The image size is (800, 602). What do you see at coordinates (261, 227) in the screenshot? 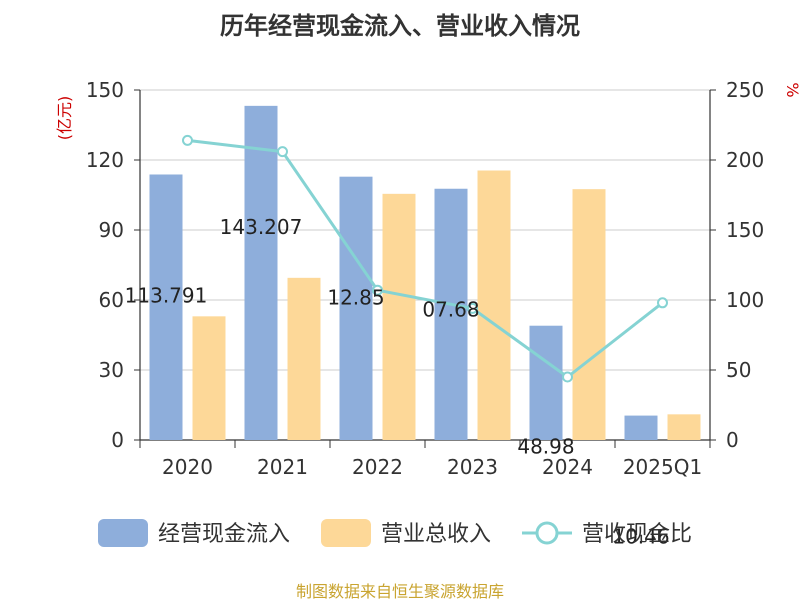
I see `data-label: 143.207` at bounding box center [261, 227].